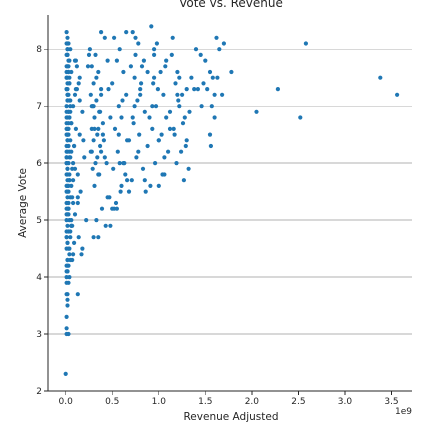 The image size is (432, 432). I want to click on x-tick-label: 0.5, so click(112, 402).